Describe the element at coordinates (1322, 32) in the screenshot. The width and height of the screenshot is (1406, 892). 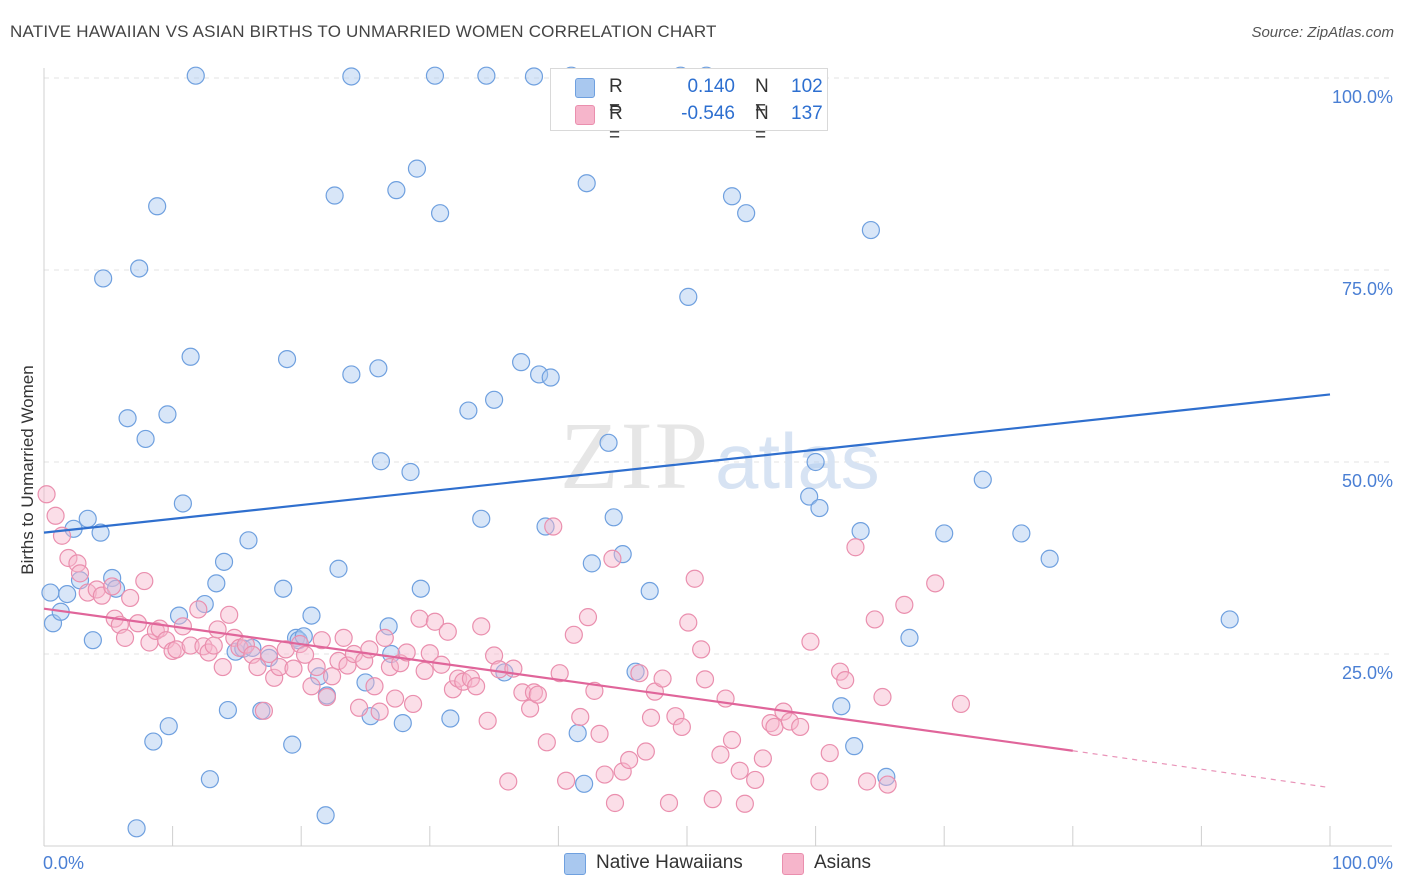
I see `source-label: Source: ZipAtlas.com` at that location.